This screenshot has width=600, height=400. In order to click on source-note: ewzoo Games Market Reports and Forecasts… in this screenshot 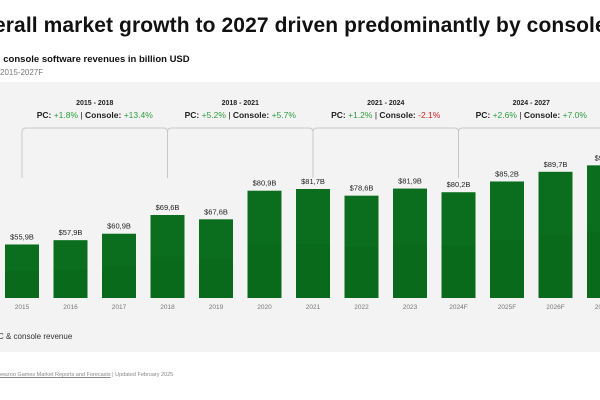, I will do `click(86, 375)`.